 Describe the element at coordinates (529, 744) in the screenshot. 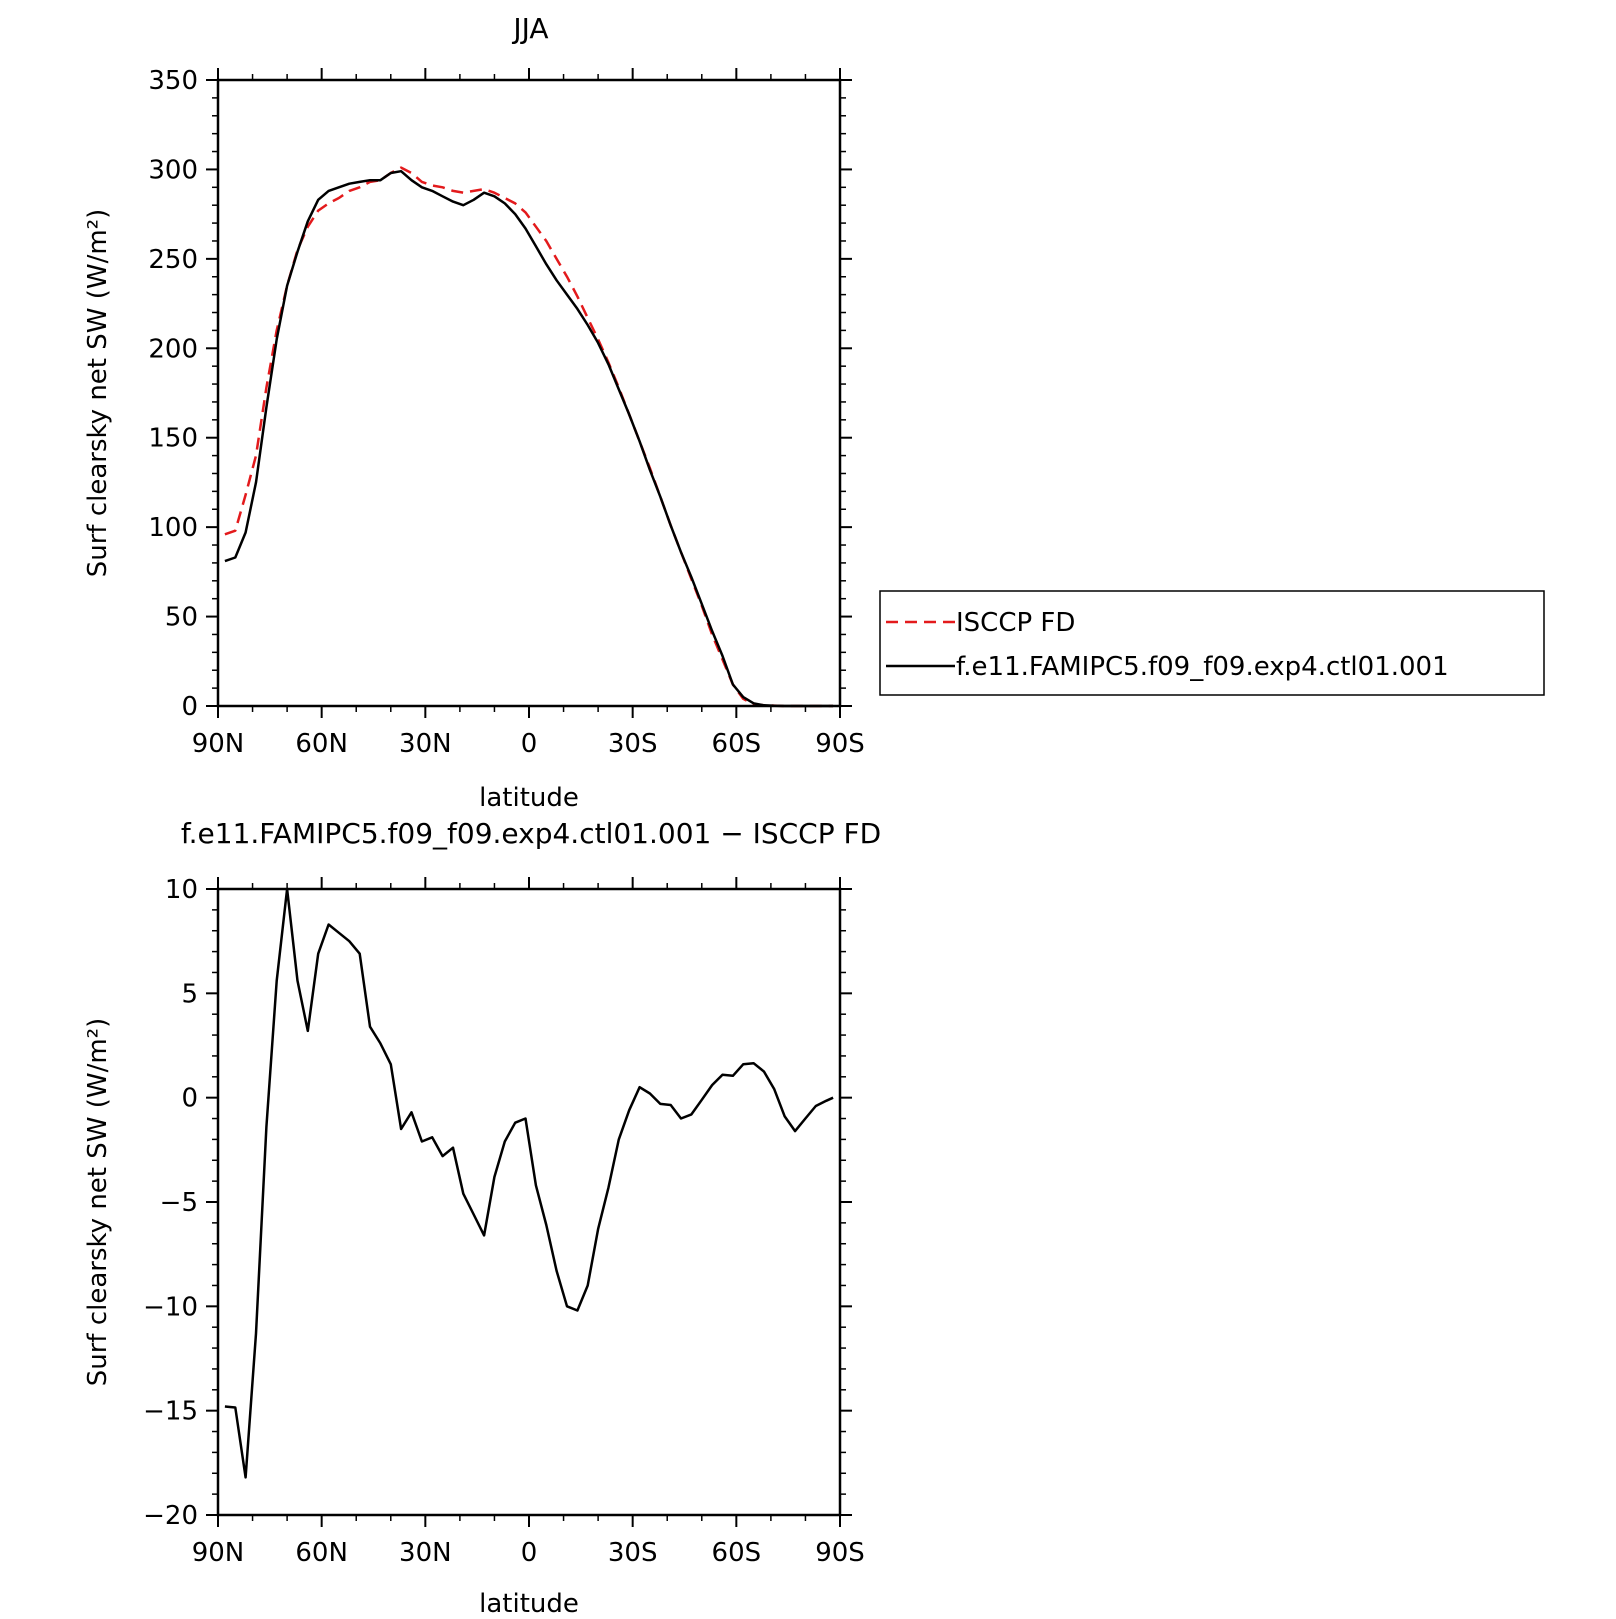

I see `top-x-tick-label: 0` at that location.